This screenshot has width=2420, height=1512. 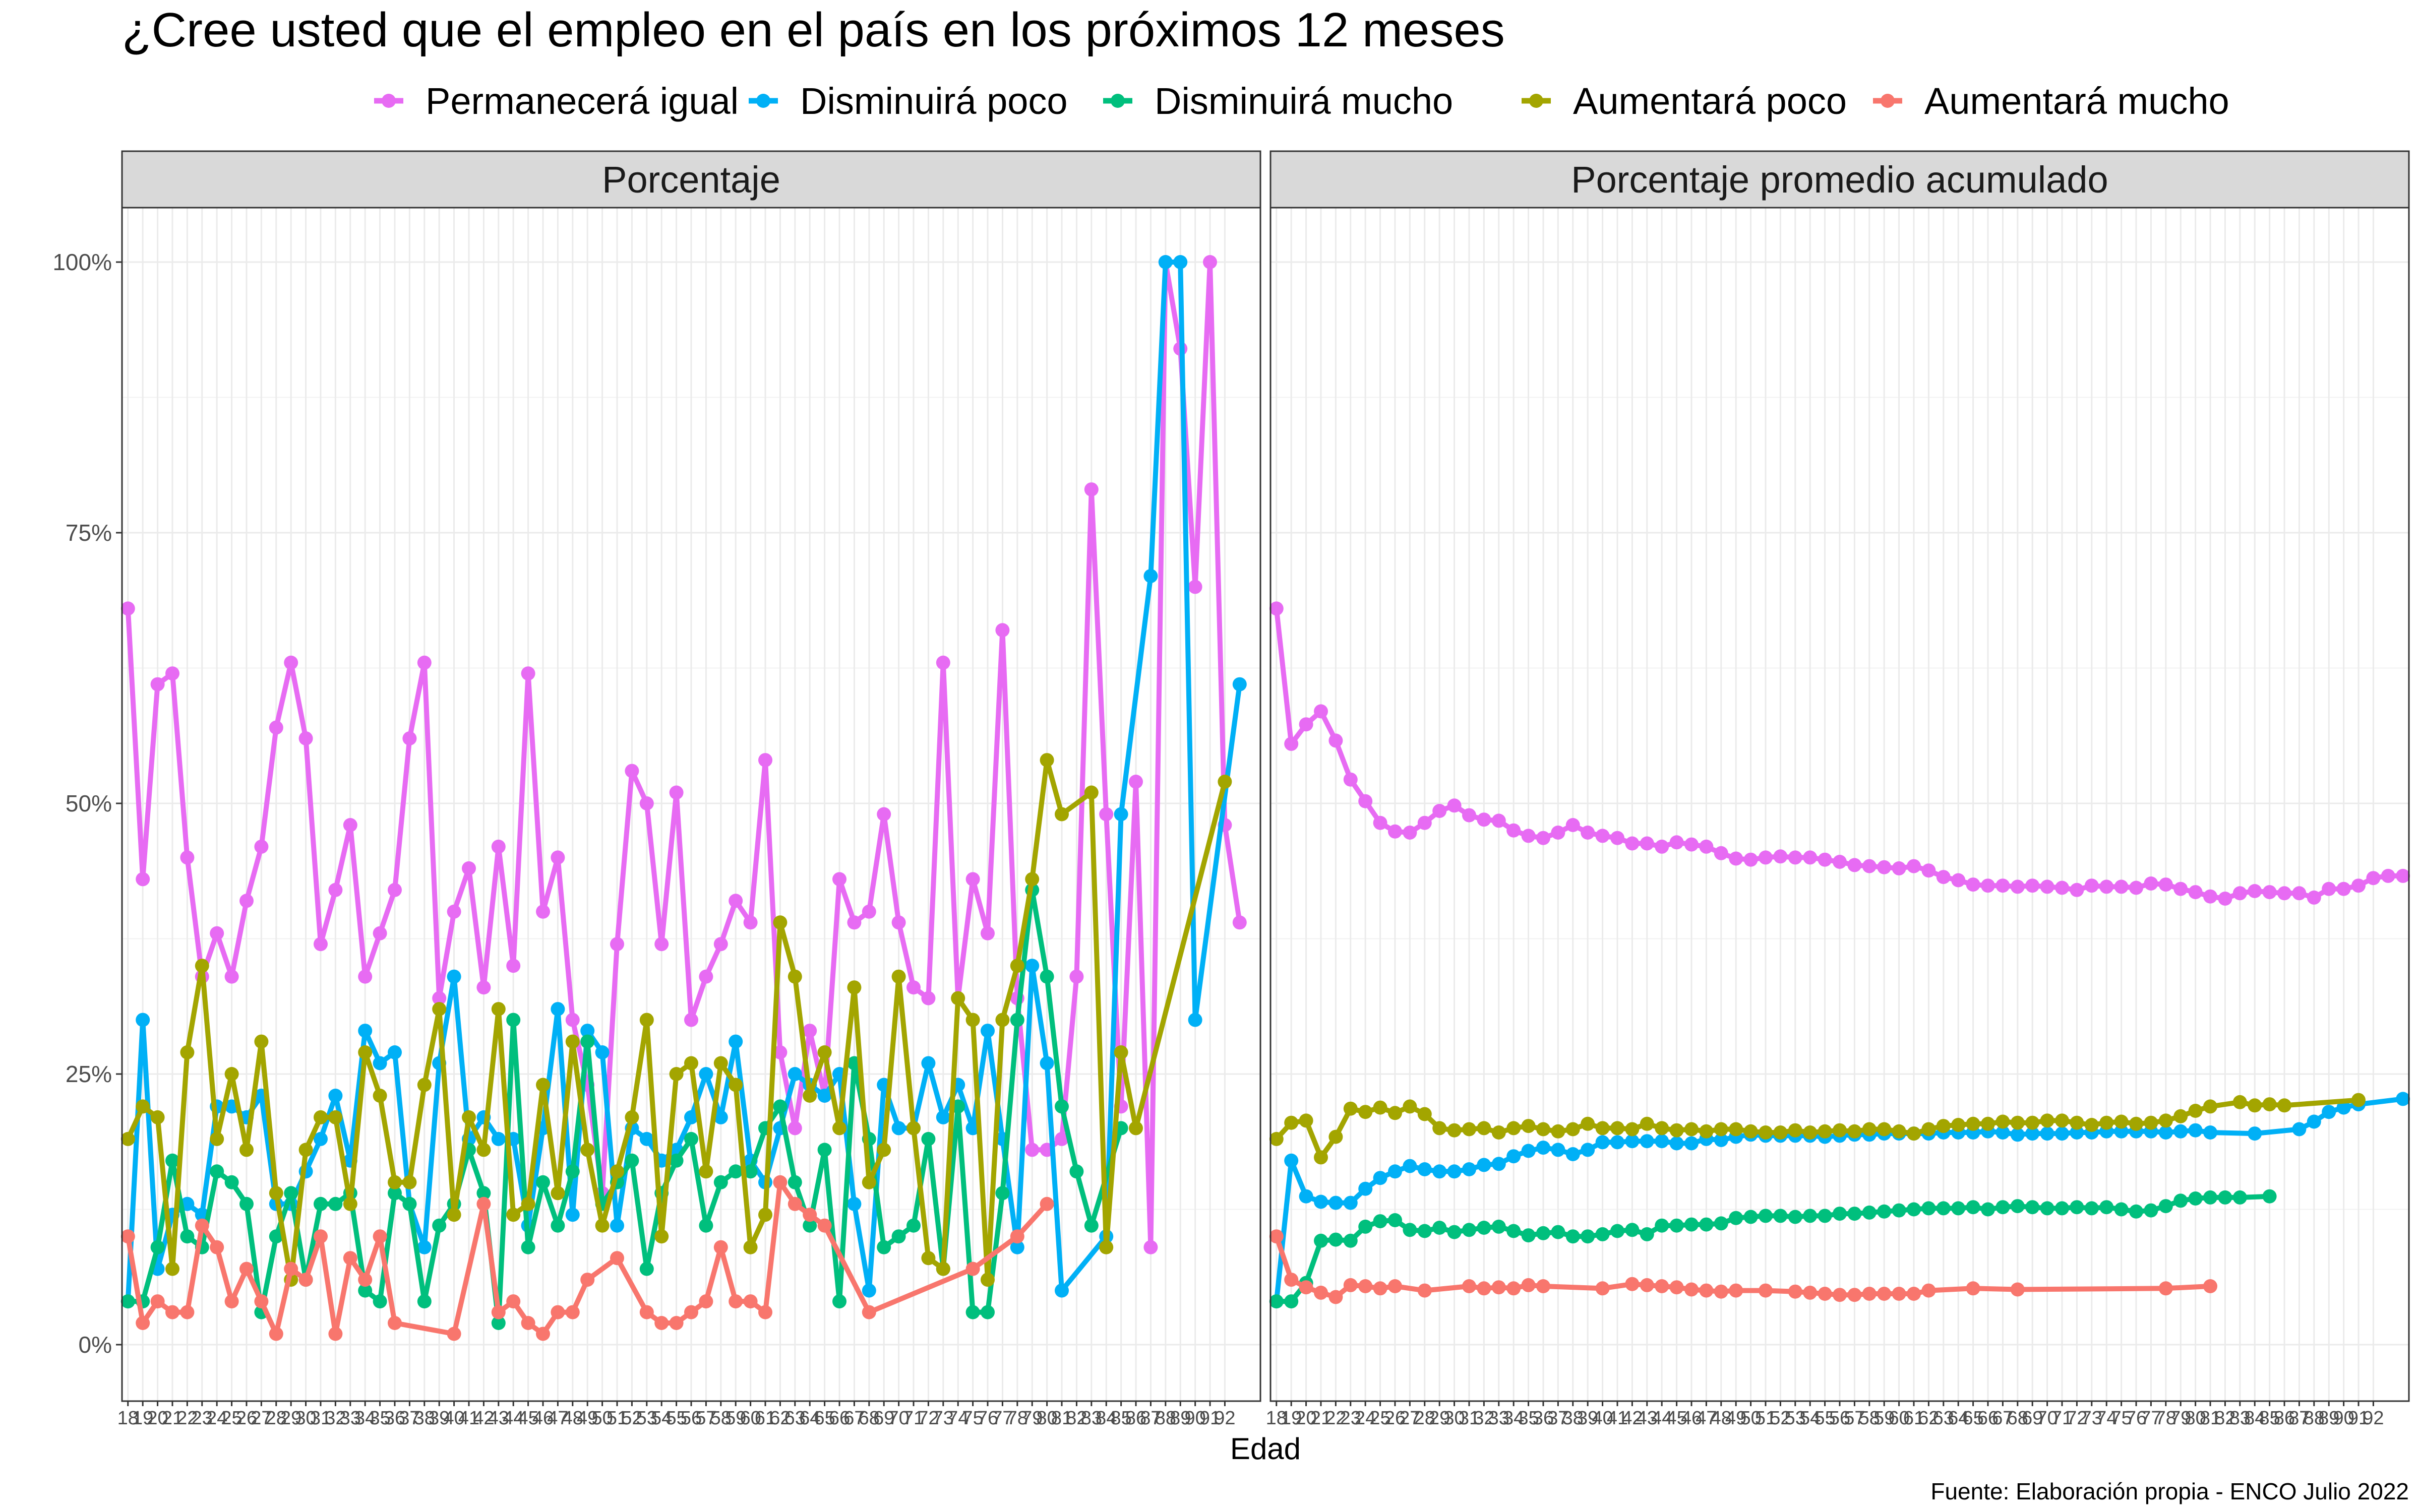 What do you see at coordinates (1513, 1419) in the screenshot?
I see `x-tick-label: 34` at bounding box center [1513, 1419].